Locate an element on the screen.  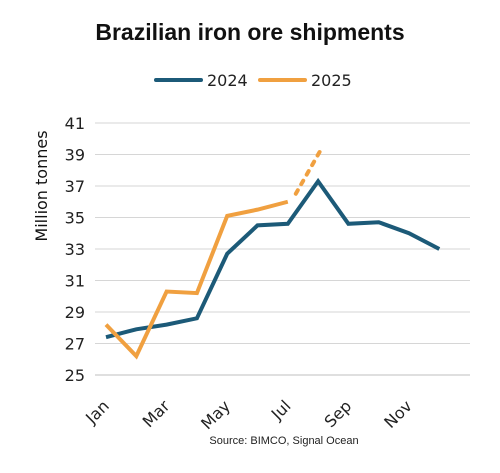
y-tick-label: 29 is located at coordinates (75, 312).